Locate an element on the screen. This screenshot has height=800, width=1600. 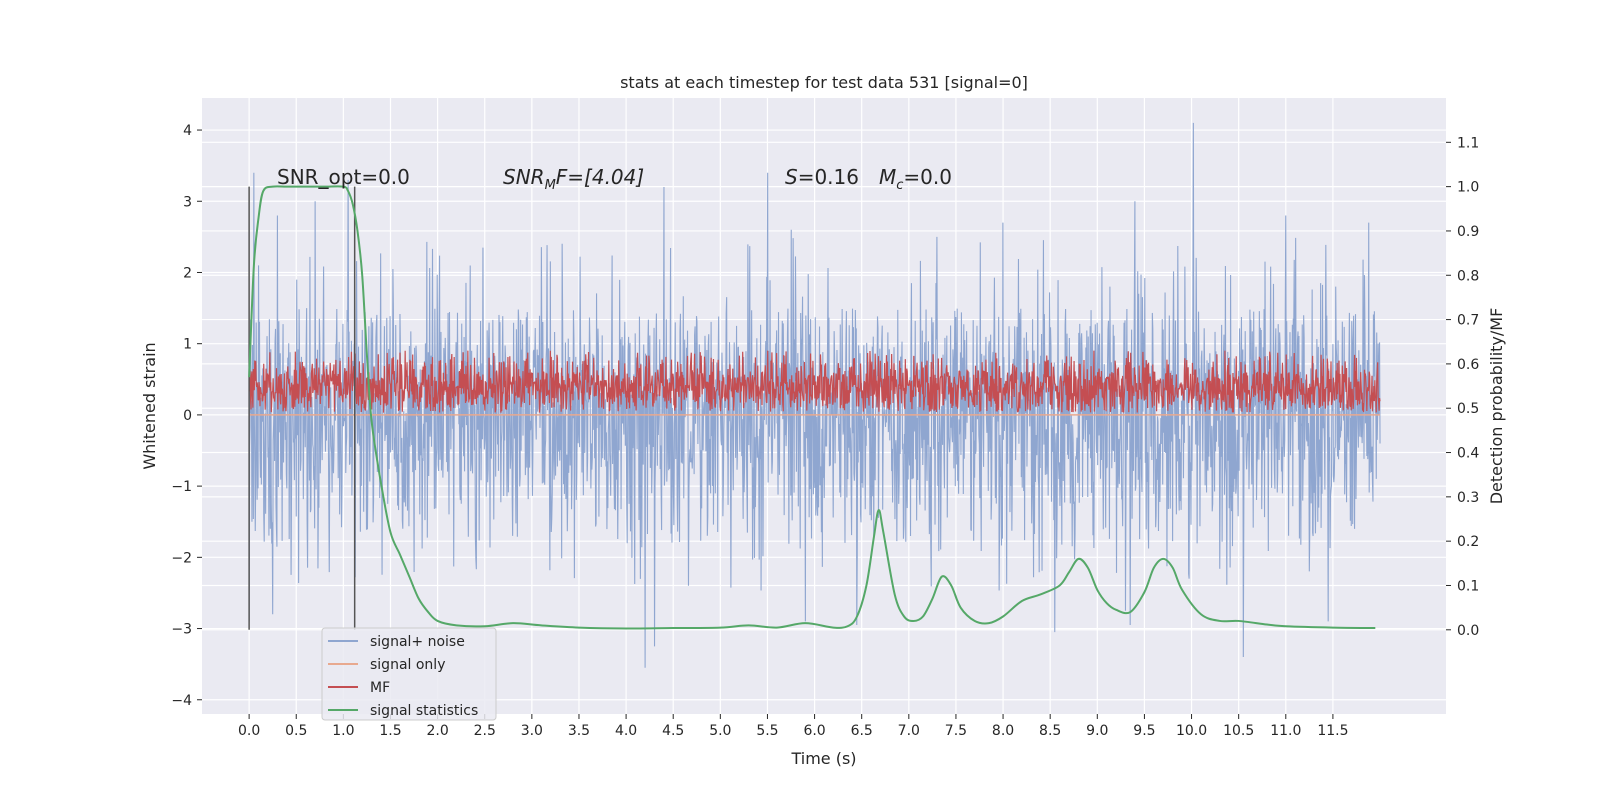
x-tick-label: 4.0 is located at coordinates (626, 731).